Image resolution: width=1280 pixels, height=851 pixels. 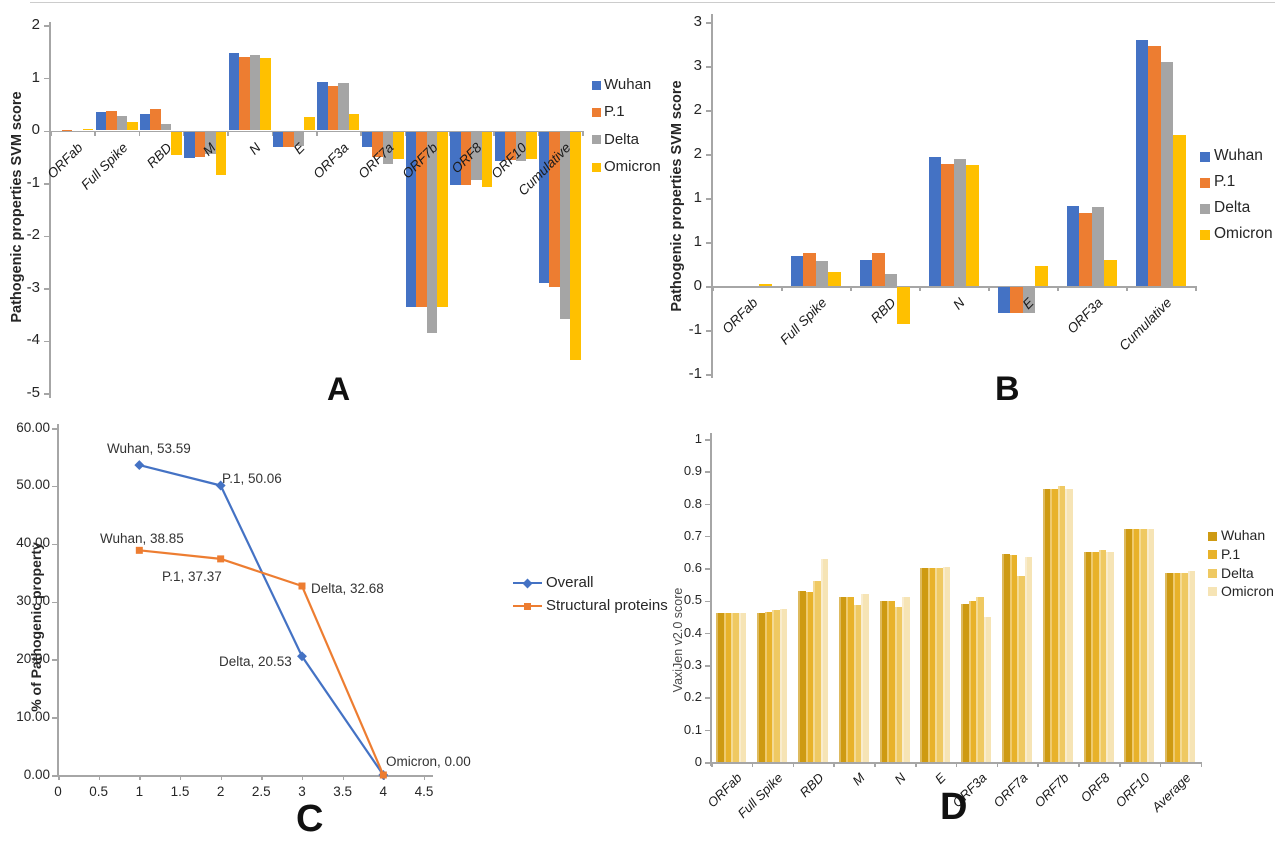 What do you see at coordinates (803, 321) in the screenshot?
I see `category-label: Full Spike` at bounding box center [803, 321].